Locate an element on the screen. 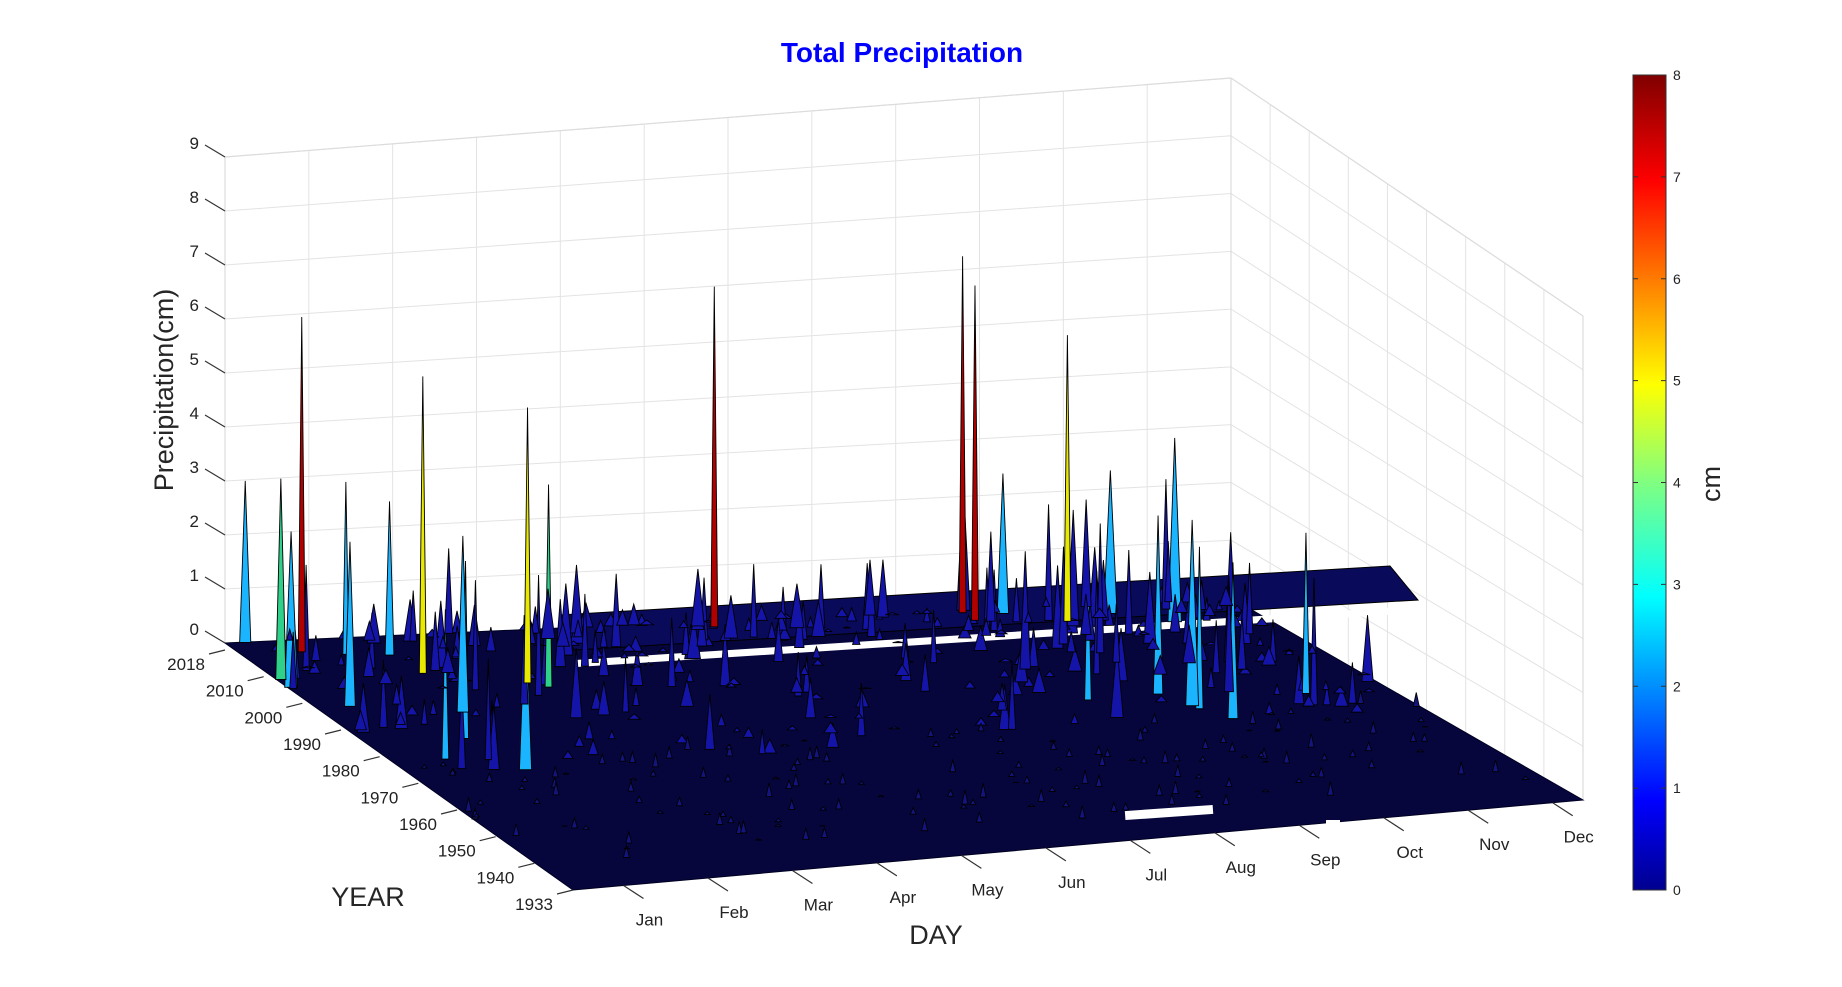 The height and width of the screenshot is (987, 1842). day-tick-label: Sep is located at coordinates (1325, 859).